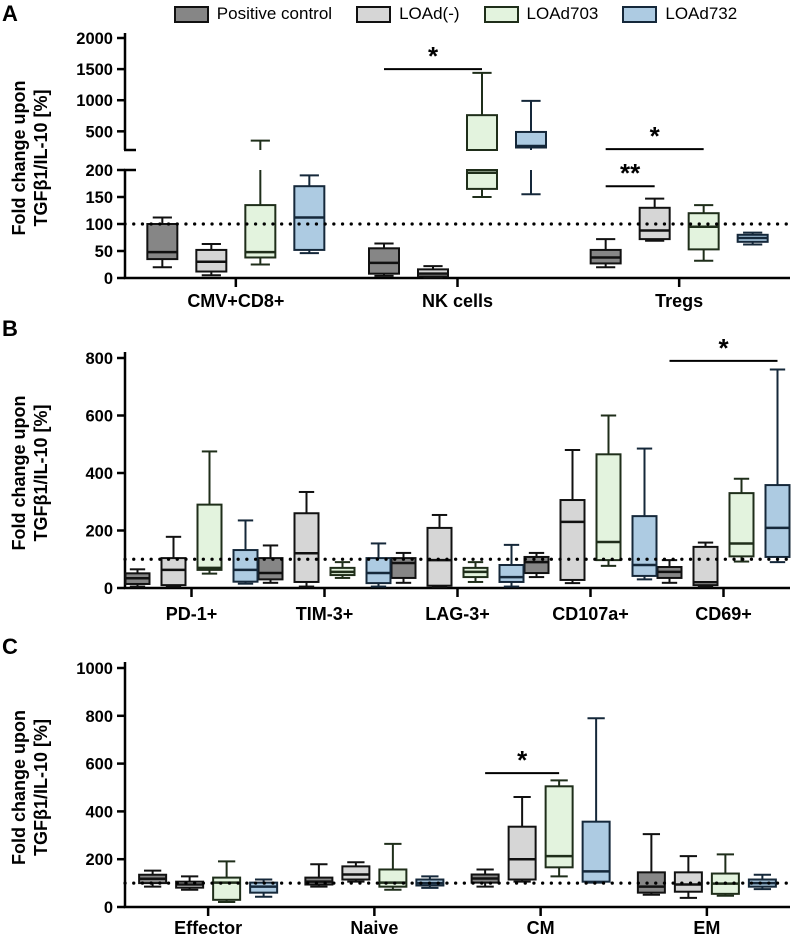  What do you see at coordinates (608, 507) in the screenshot?
I see `box-load703-cd107a` at bounding box center [608, 507].